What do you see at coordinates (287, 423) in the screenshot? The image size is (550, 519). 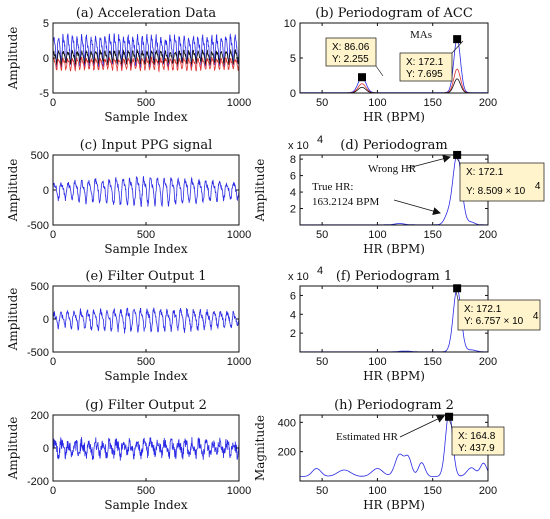 I see `y-tick-label: 400` at bounding box center [287, 423].